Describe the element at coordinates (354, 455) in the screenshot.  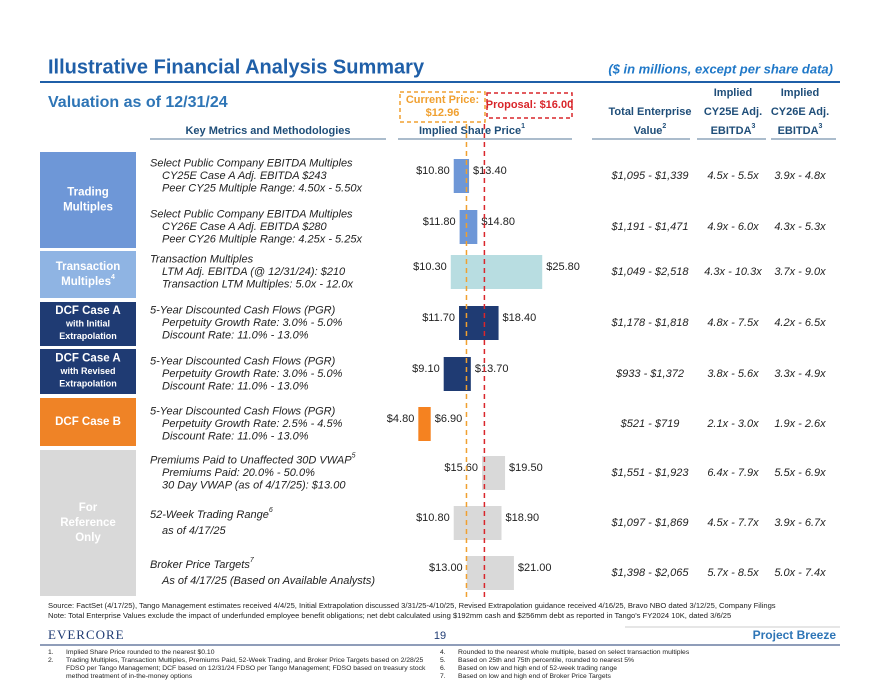
I see `footnote-ref: 5` at that location.